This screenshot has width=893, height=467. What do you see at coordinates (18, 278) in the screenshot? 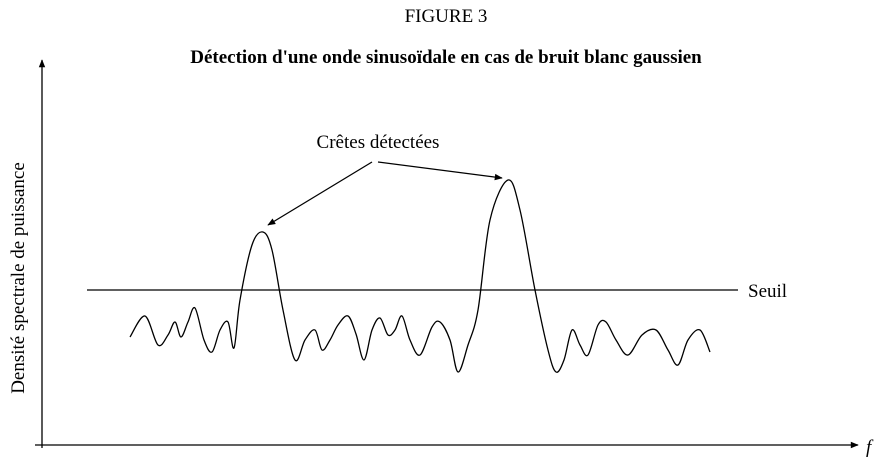
I see `y-axis-label: Densité spectrale de puissance` at bounding box center [18, 278].